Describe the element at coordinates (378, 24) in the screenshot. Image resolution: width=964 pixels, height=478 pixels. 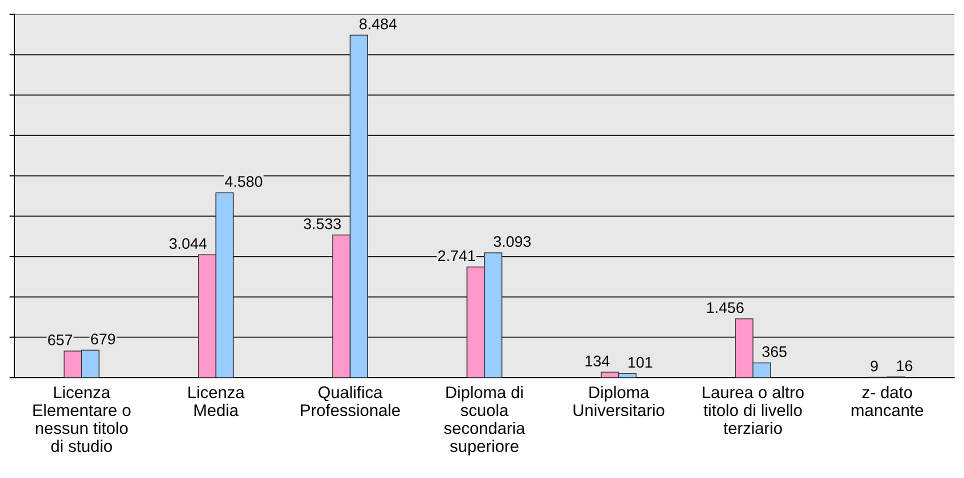
I see `data-label: 8.484` at that location.